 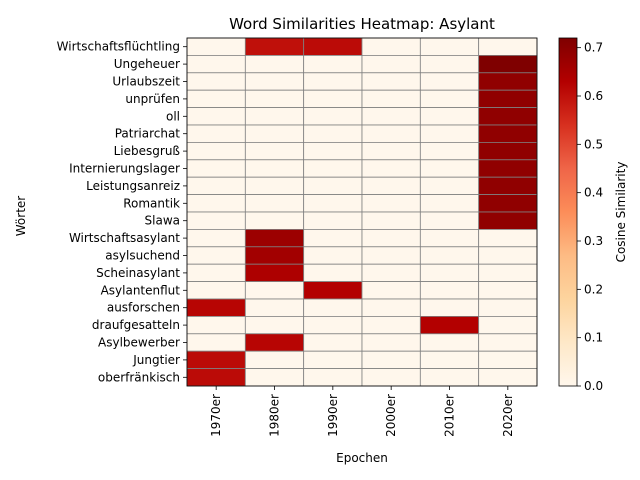 I want to click on y-tick-label: ausforschen, so click(x=143, y=308).